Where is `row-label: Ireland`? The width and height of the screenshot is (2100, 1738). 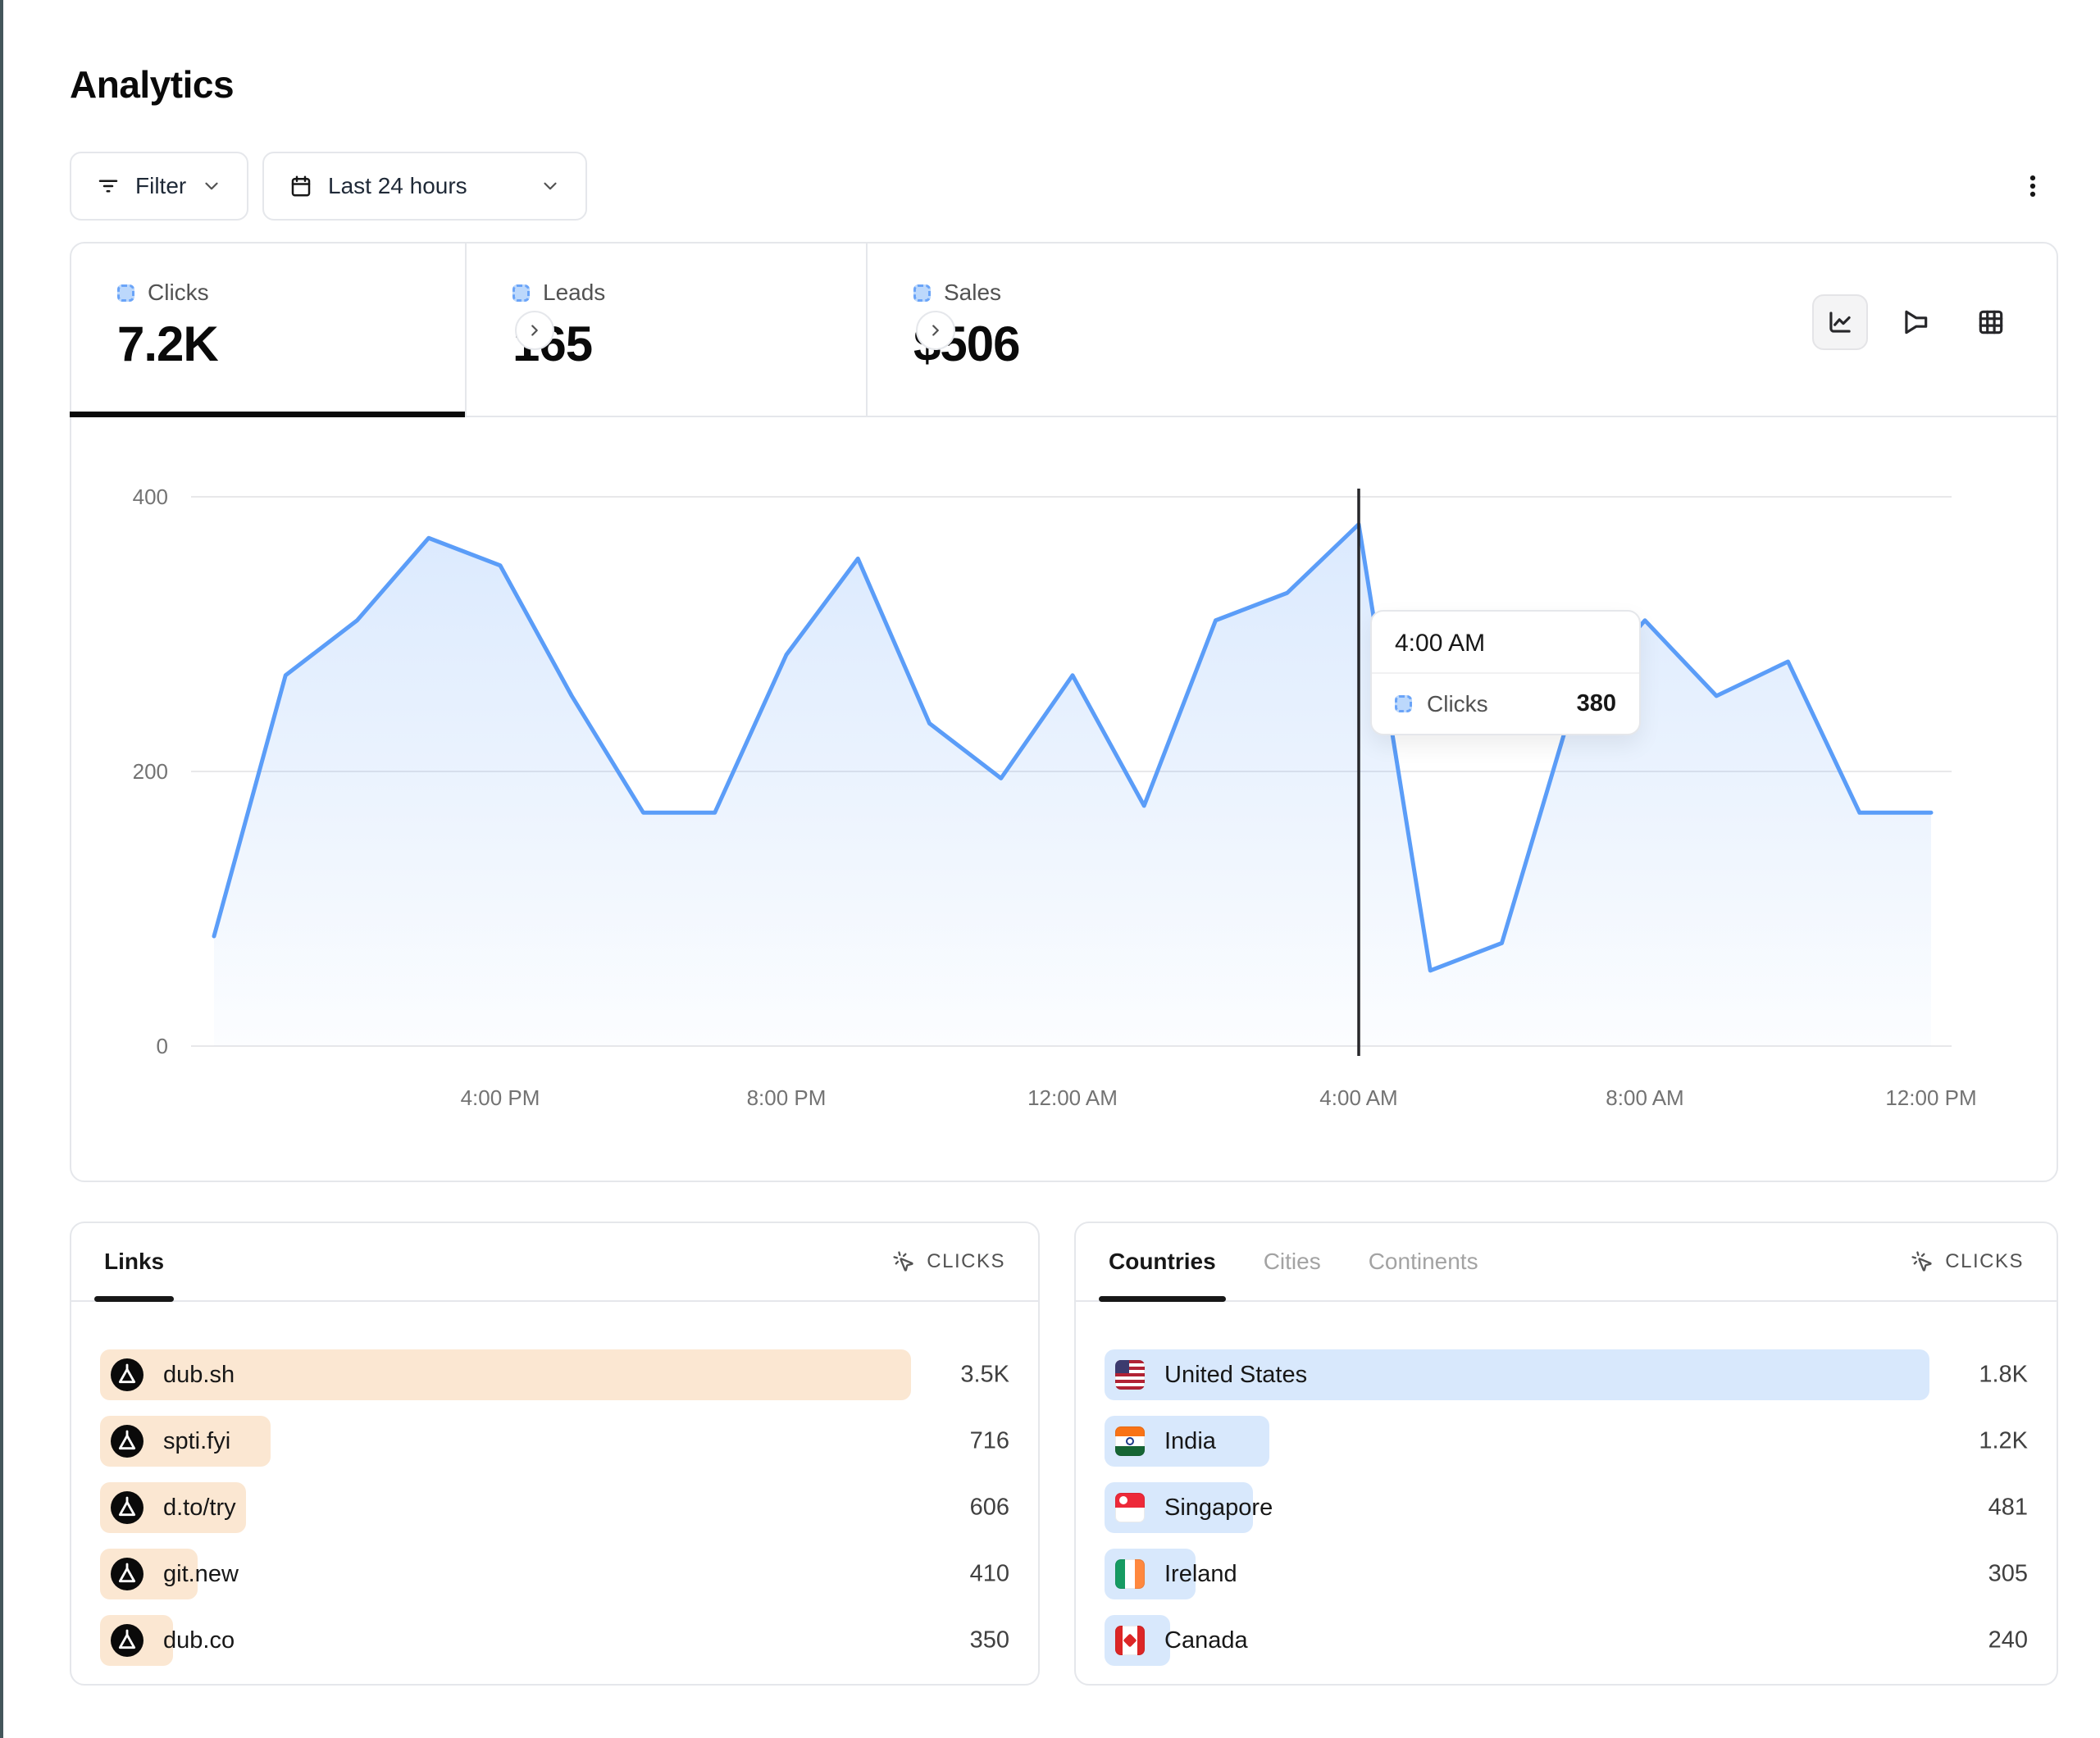
row-label: Ireland is located at coordinates (1200, 1573).